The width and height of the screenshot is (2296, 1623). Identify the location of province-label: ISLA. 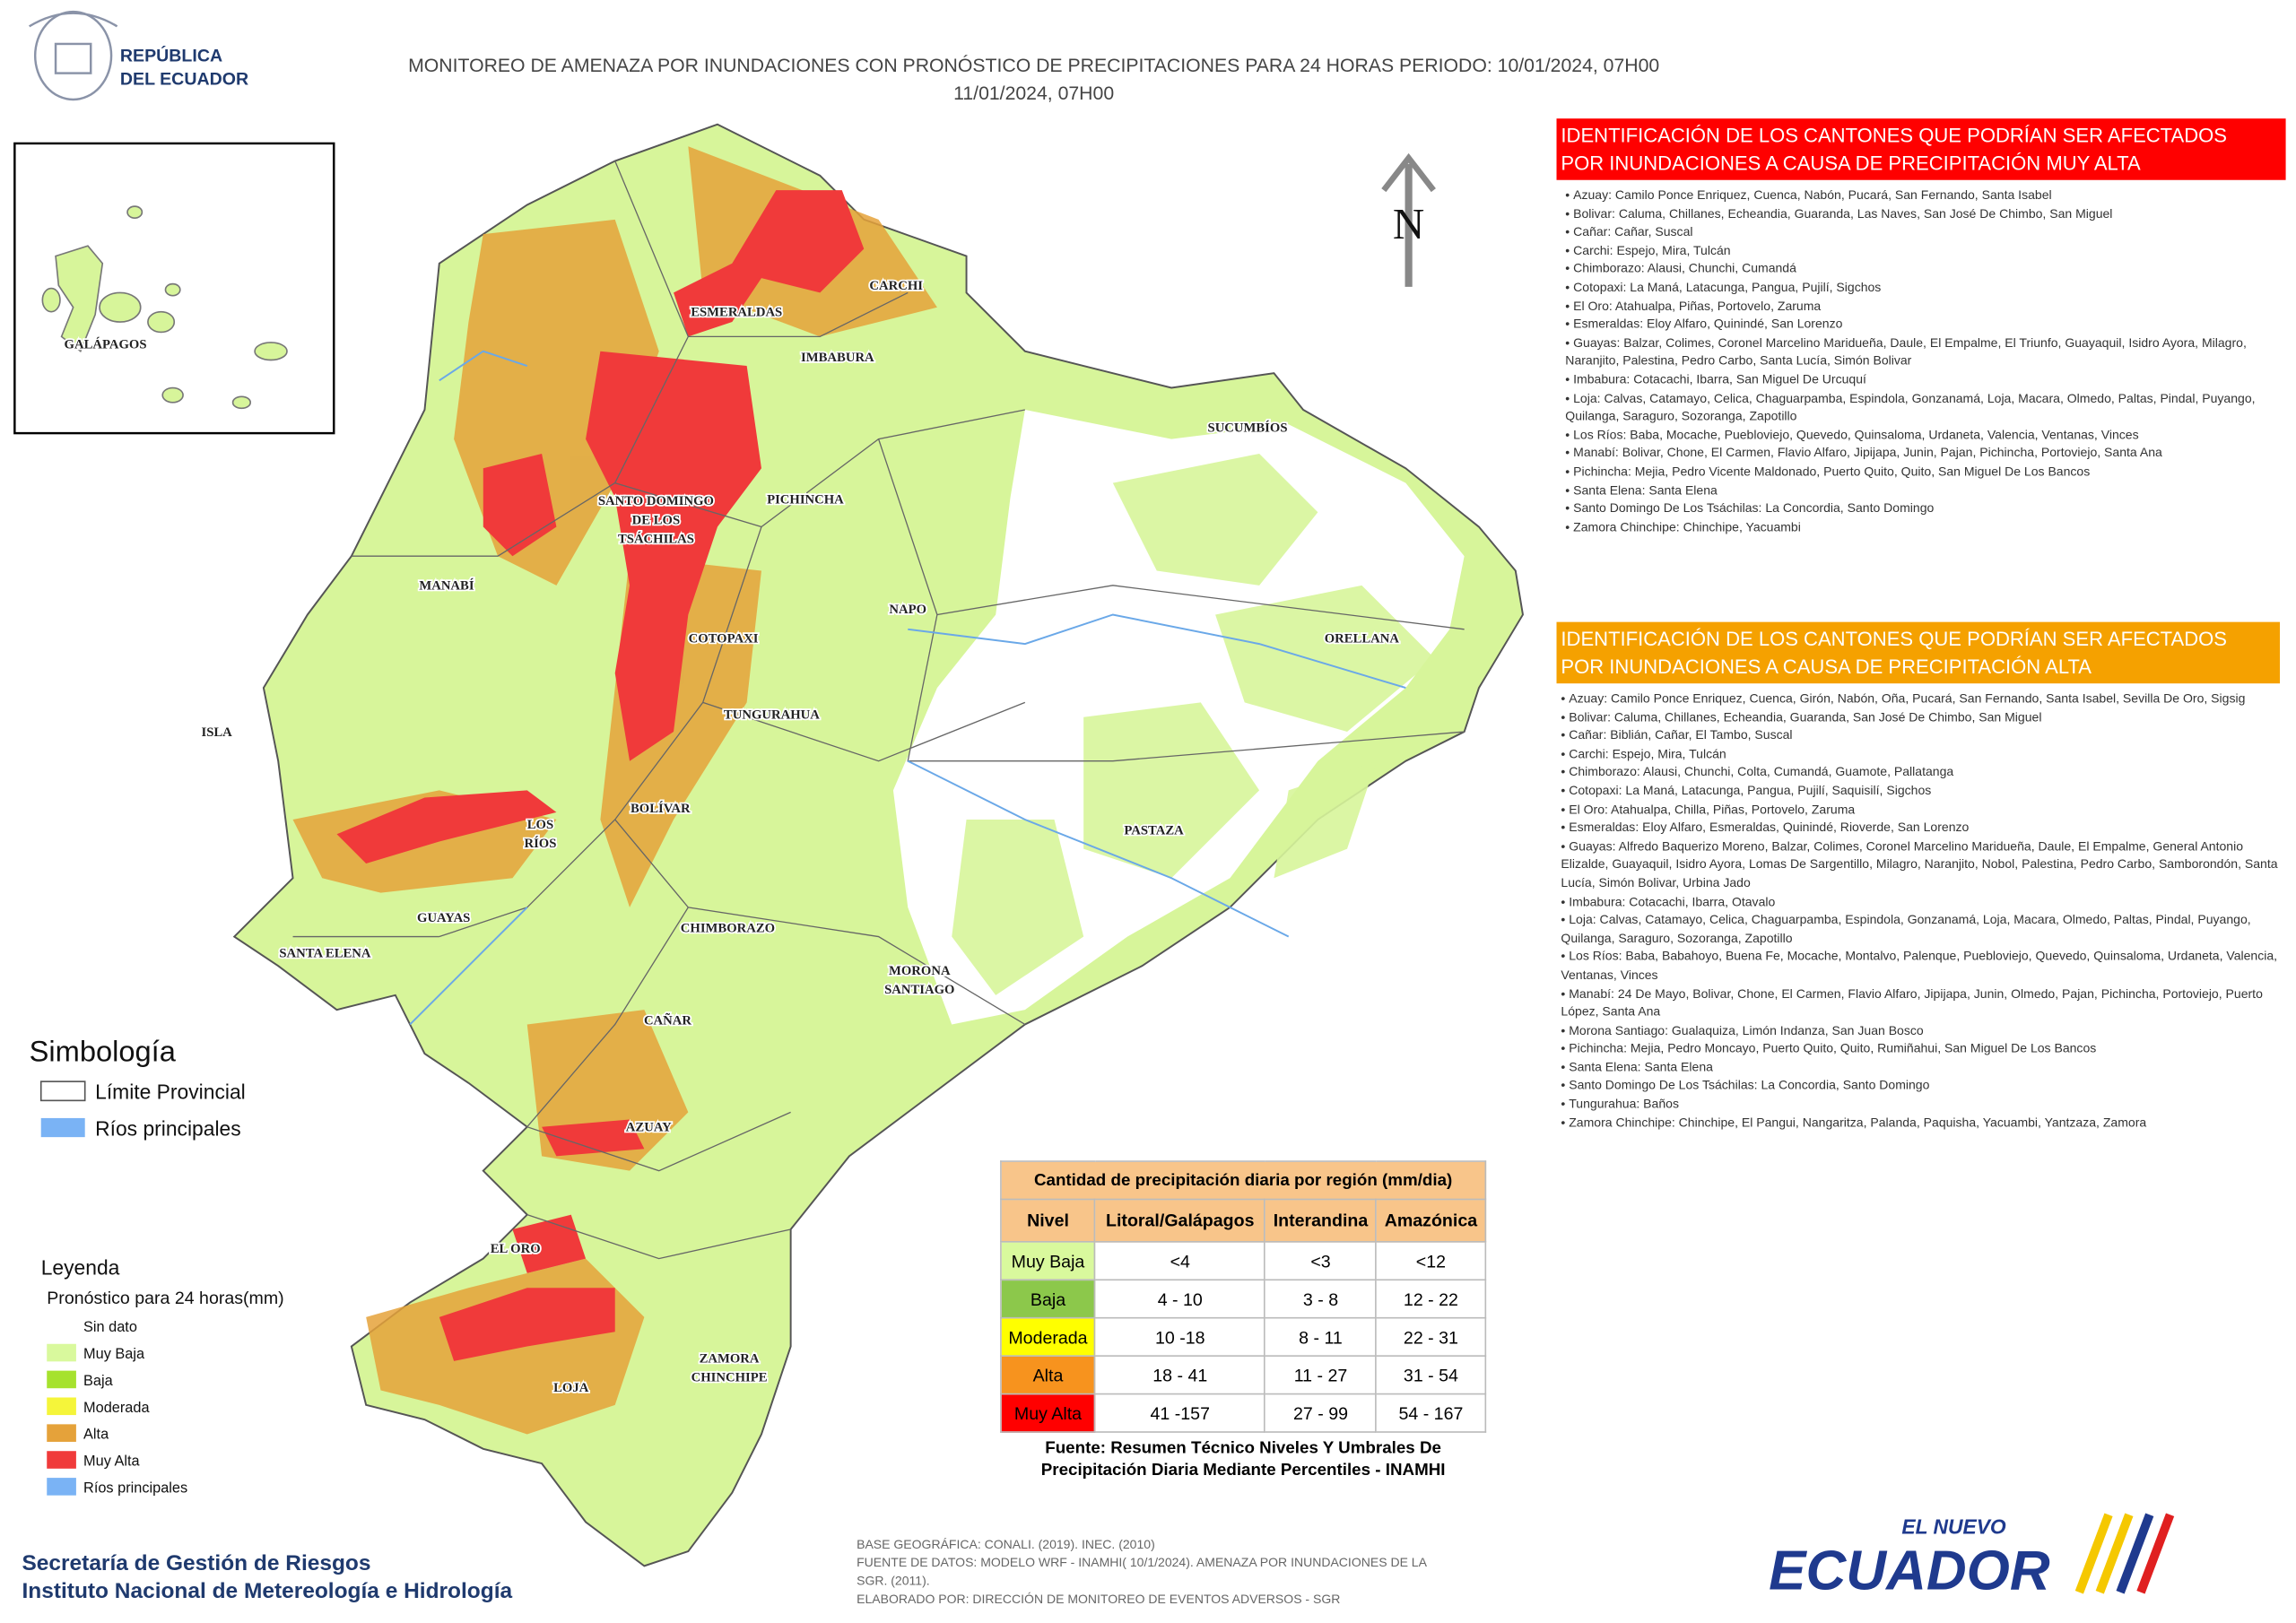
(216, 732).